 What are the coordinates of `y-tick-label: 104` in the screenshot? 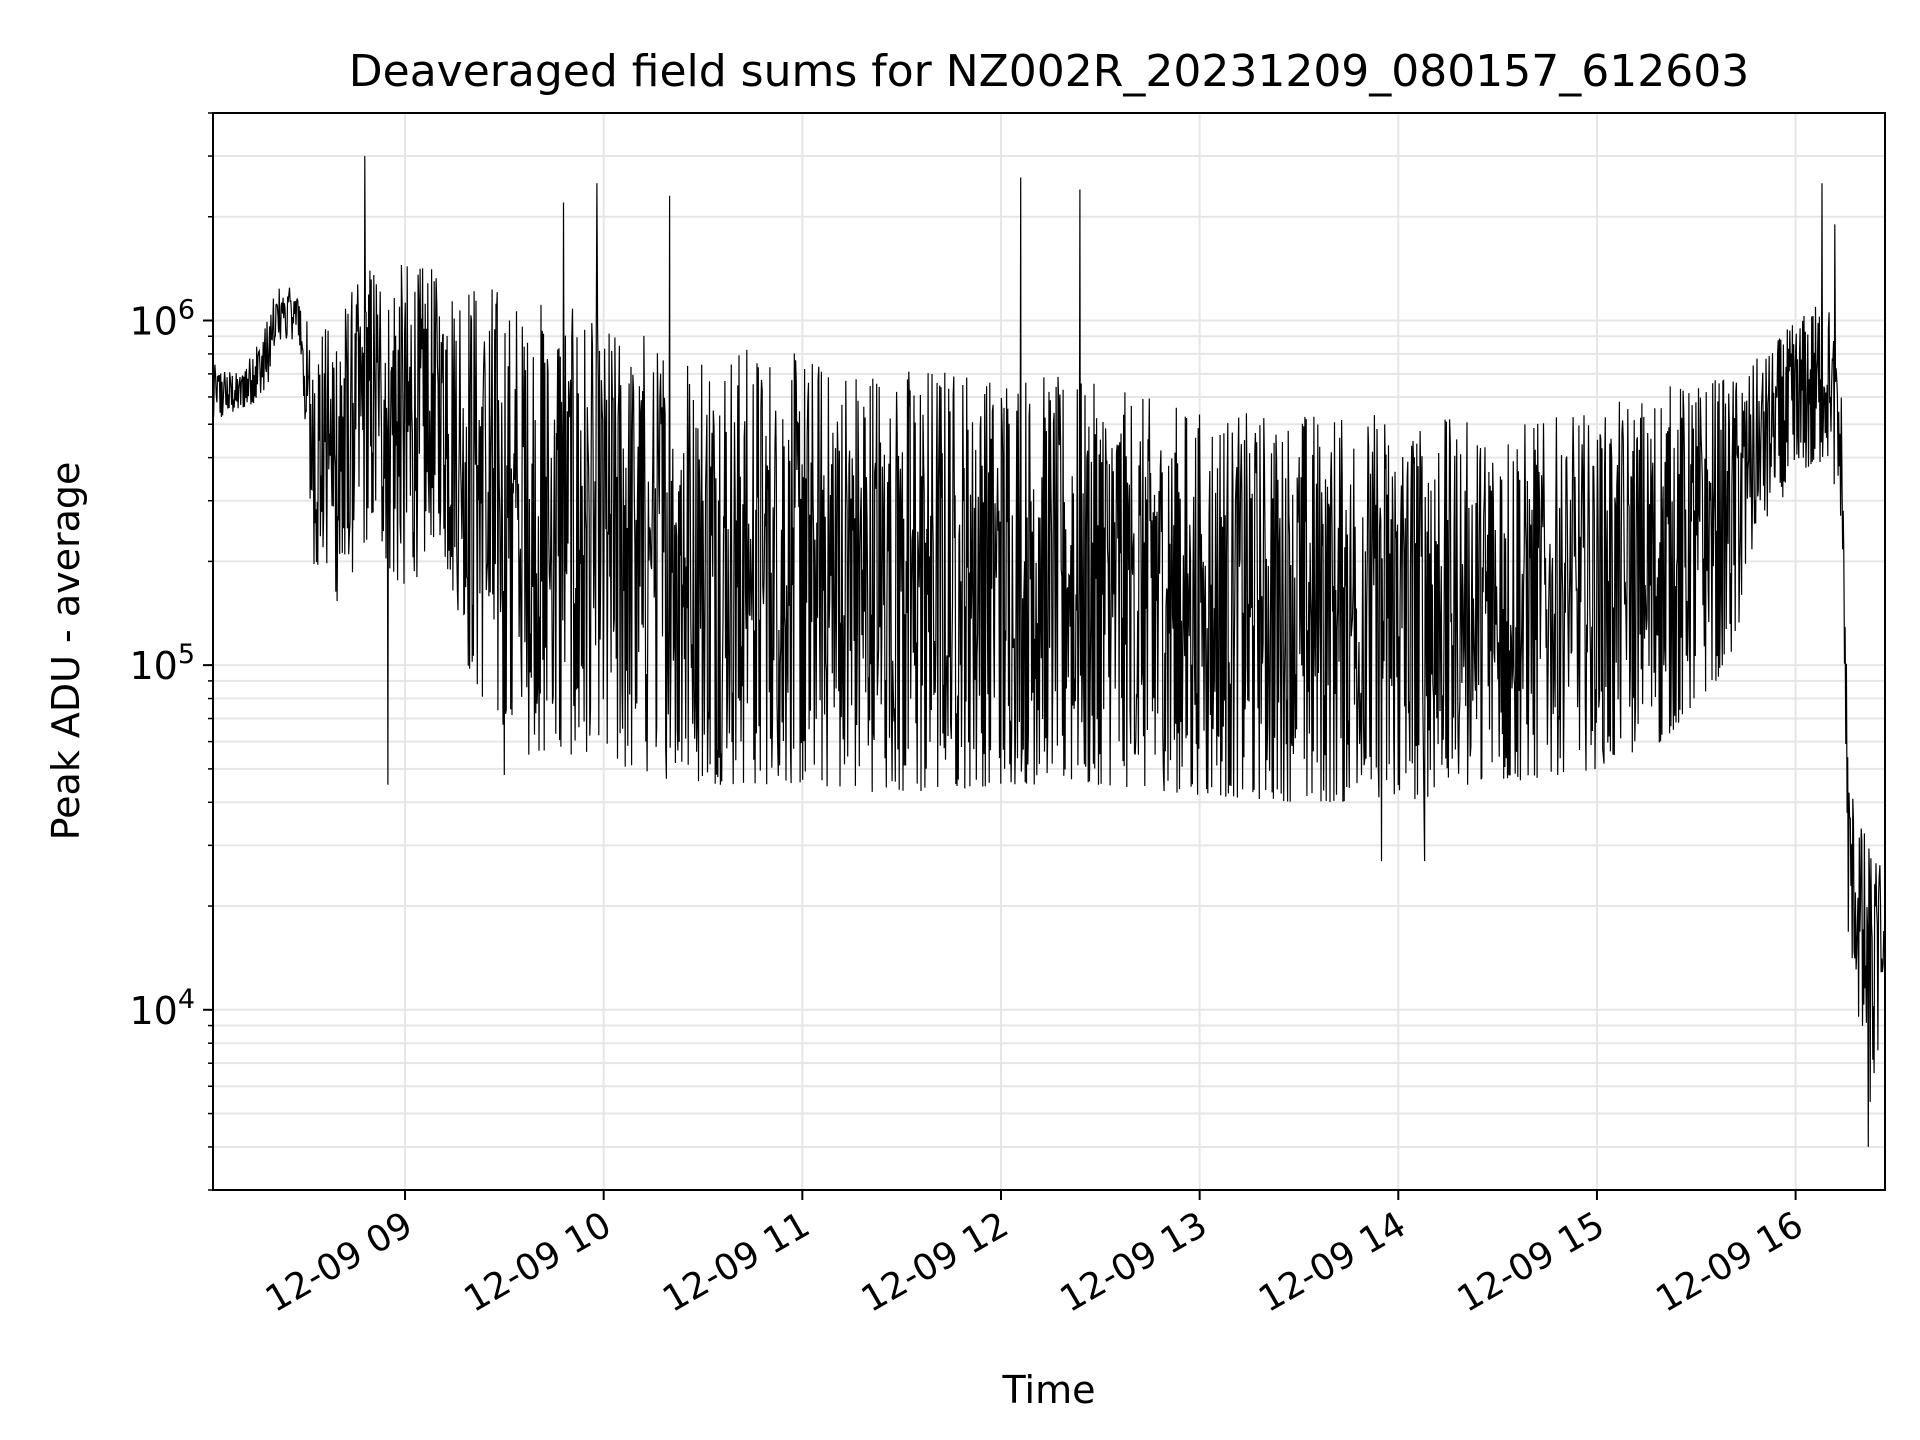 It's located at (162, 1008).